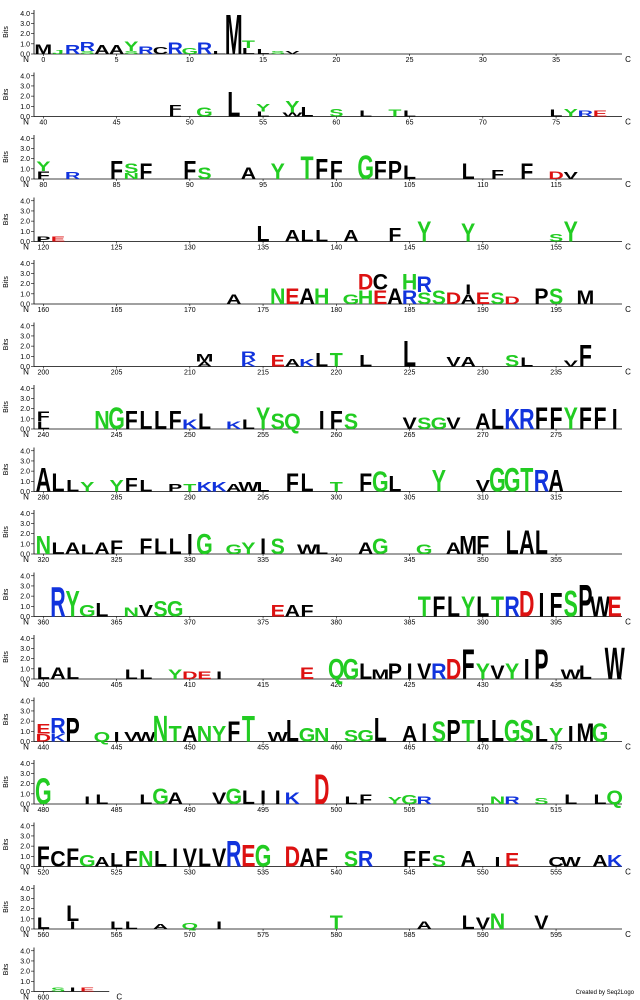 The height and width of the screenshot is (1000, 640). What do you see at coordinates (336, 360) in the screenshot?
I see `logo-letter: T` at bounding box center [336, 360].